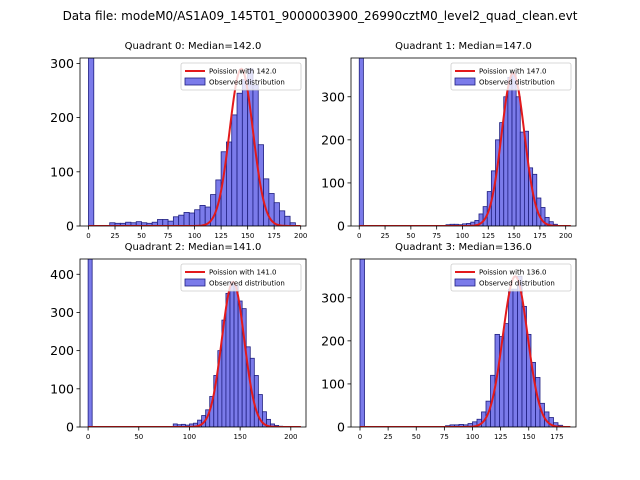 Image resolution: width=640 pixels, height=480 pixels. I want to click on legend: Poission with 142.0 Observed distribution, so click(241, 76).